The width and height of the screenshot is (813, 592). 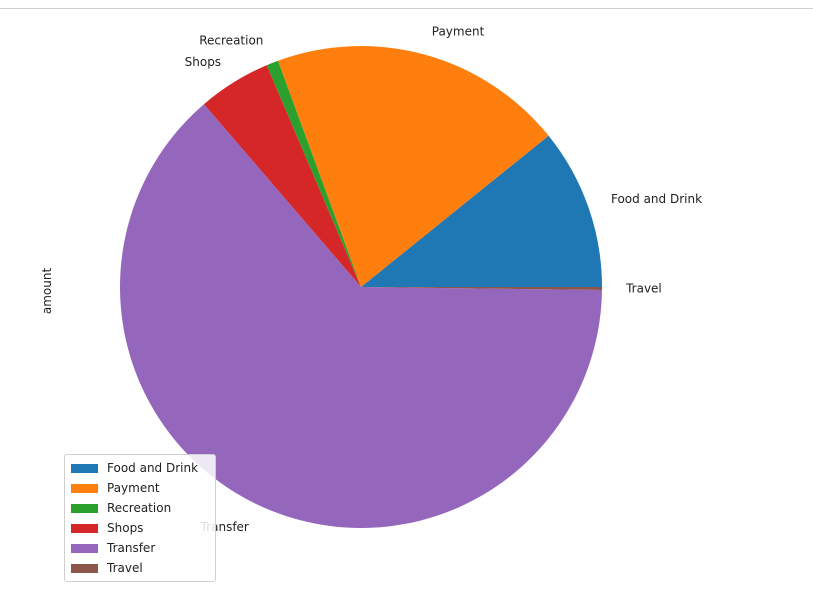 What do you see at coordinates (656, 199) in the screenshot?
I see `slice-label-food-and-drink: Food and Drink` at bounding box center [656, 199].